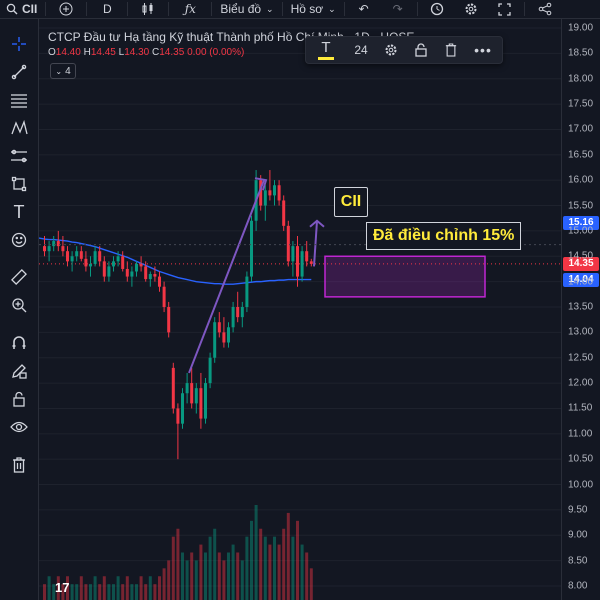  Describe the element at coordinates (19, 305) in the screenshot. I see `zoom-tool` at that location.